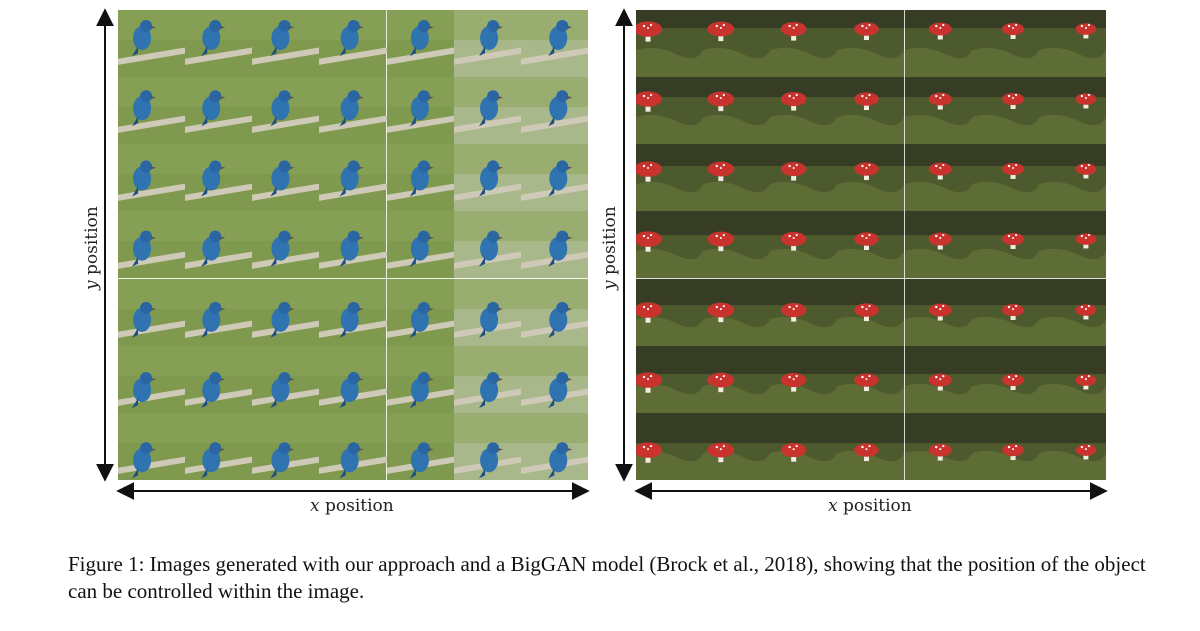 The height and width of the screenshot is (631, 1200). I want to click on left-x-axis-label: x position, so click(352, 506).